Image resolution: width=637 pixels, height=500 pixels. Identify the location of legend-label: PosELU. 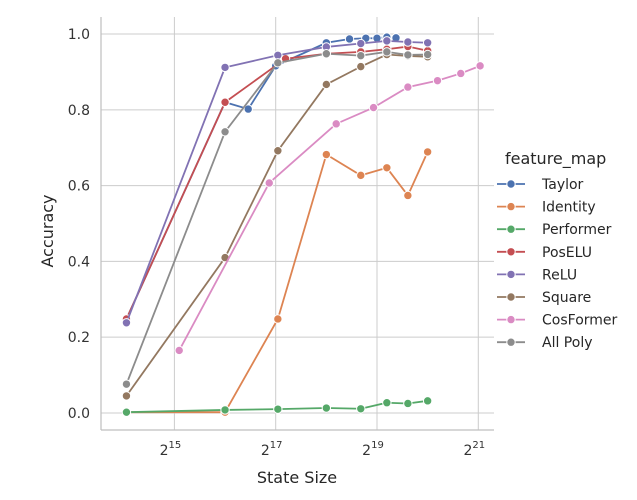
(567, 253).